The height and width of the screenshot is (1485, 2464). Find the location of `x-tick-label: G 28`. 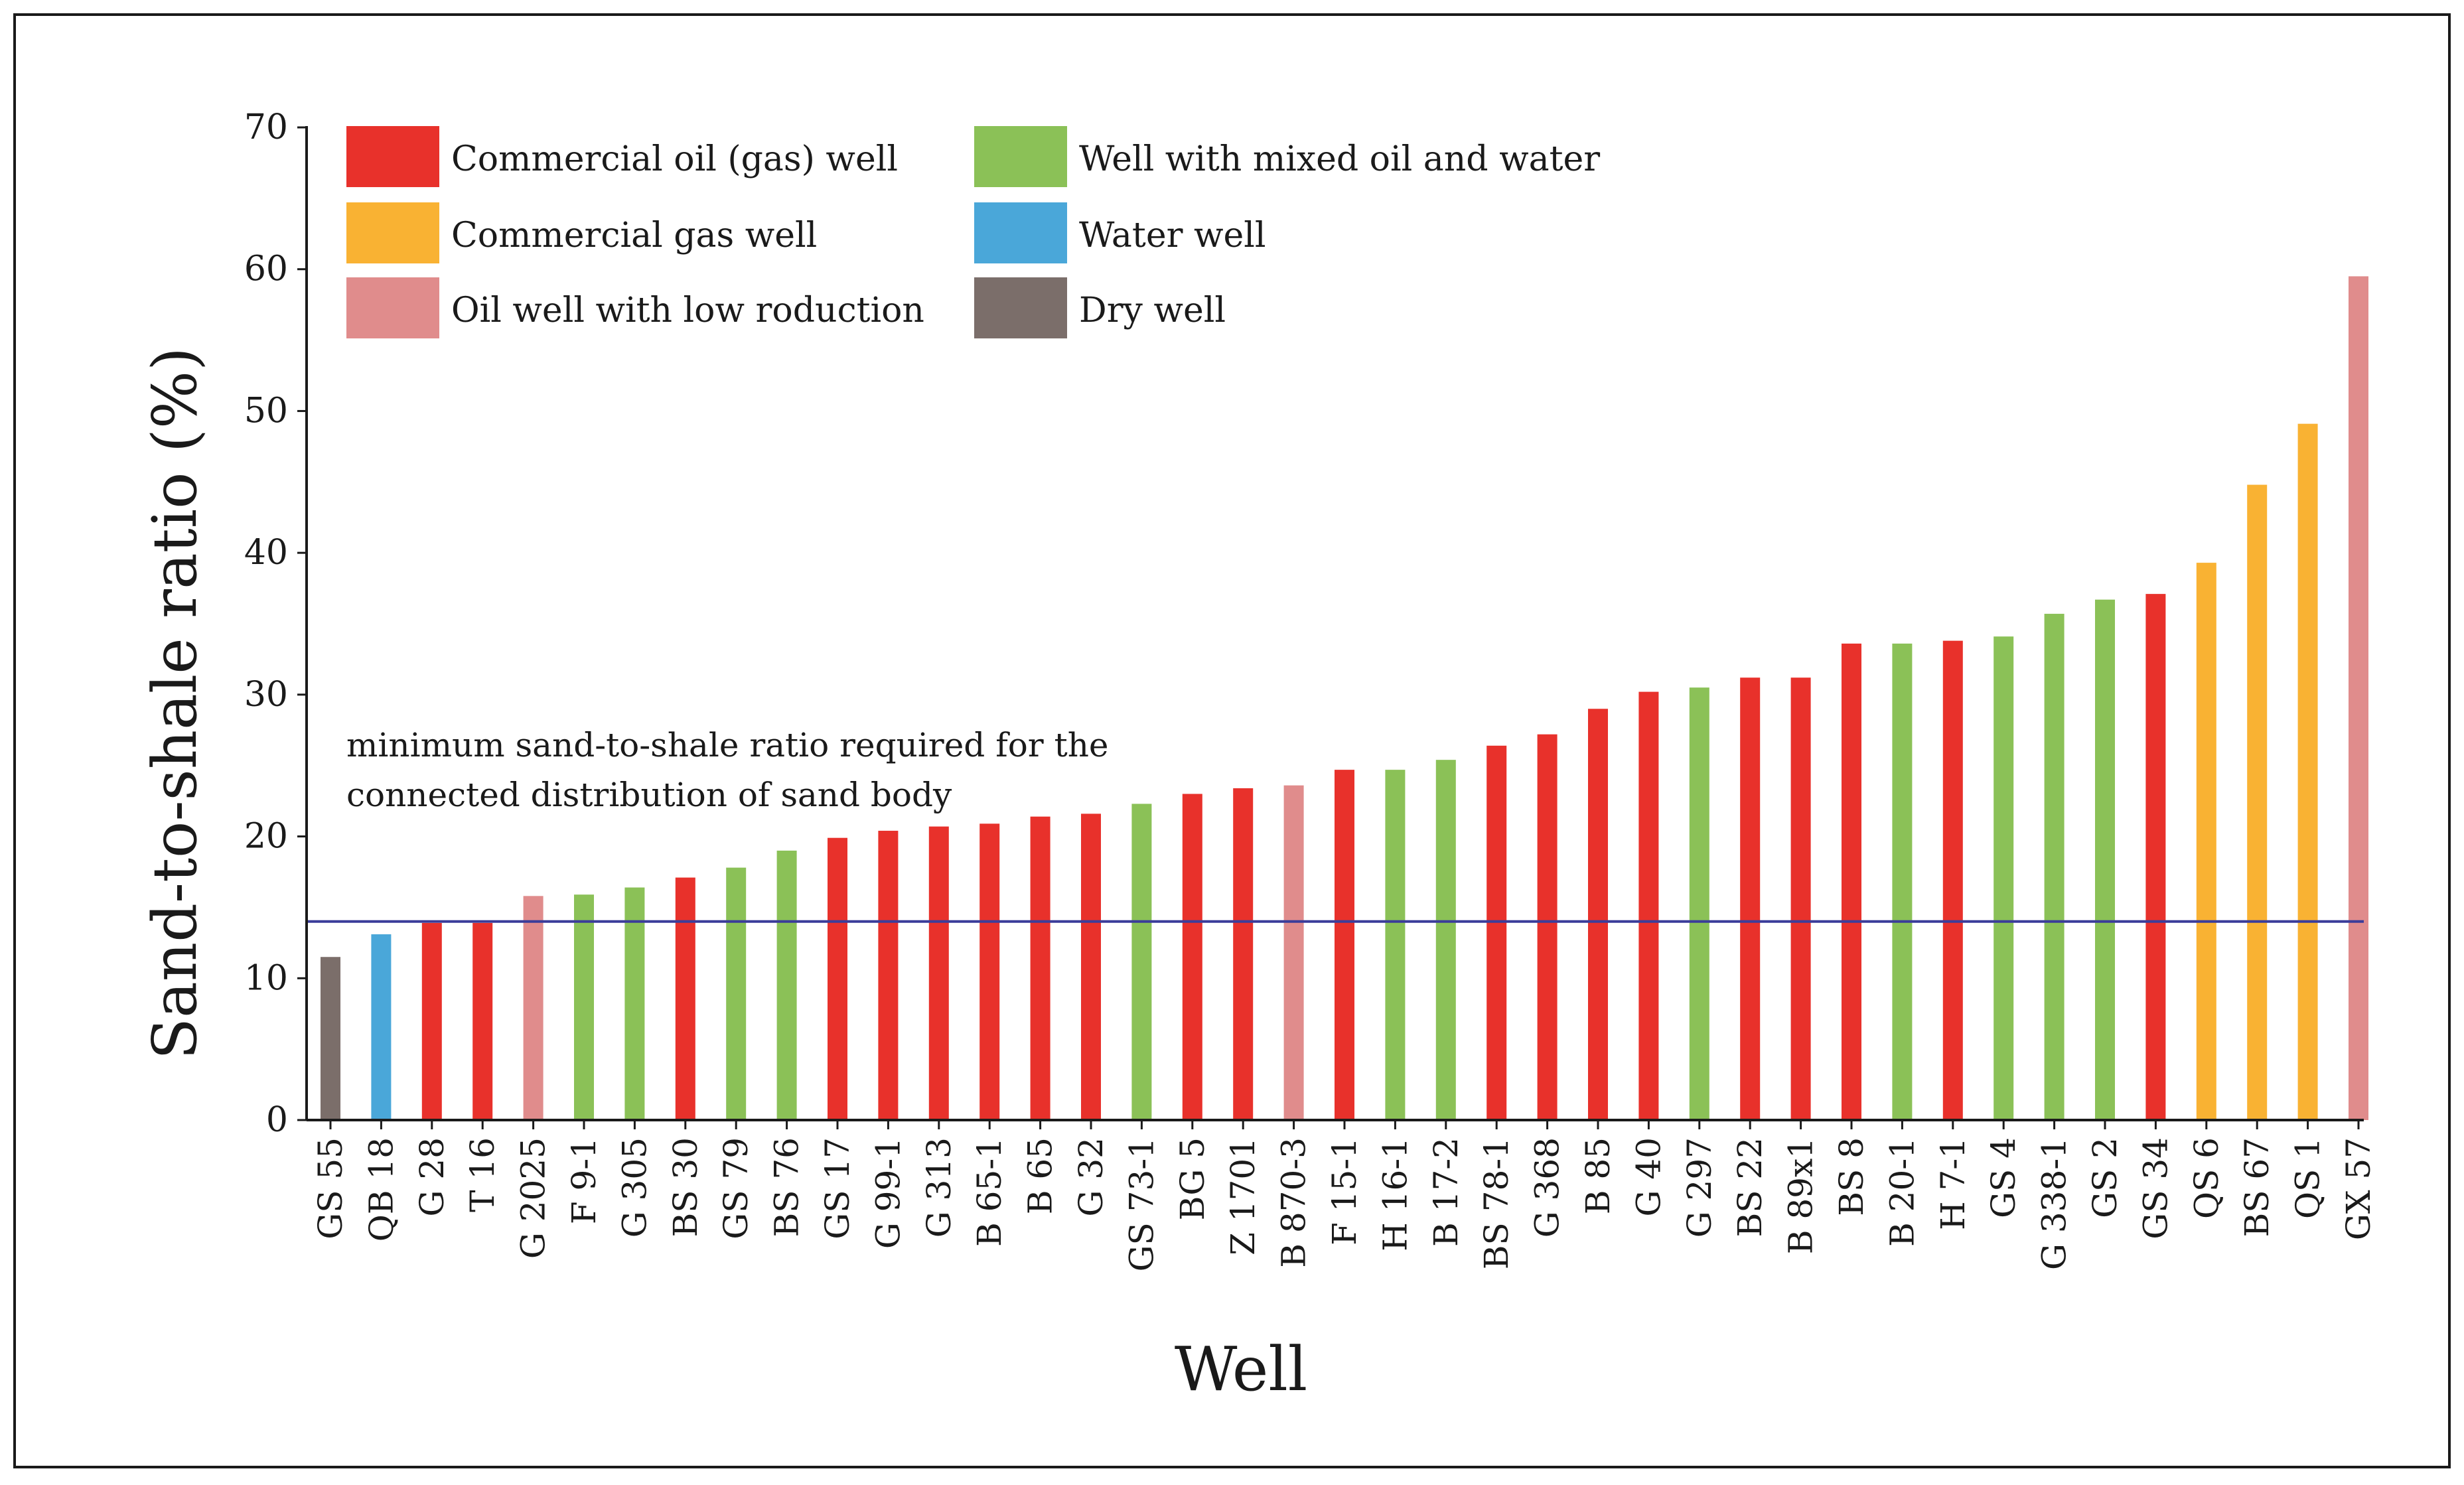

x-tick-label: G 28 is located at coordinates (432, 1176).